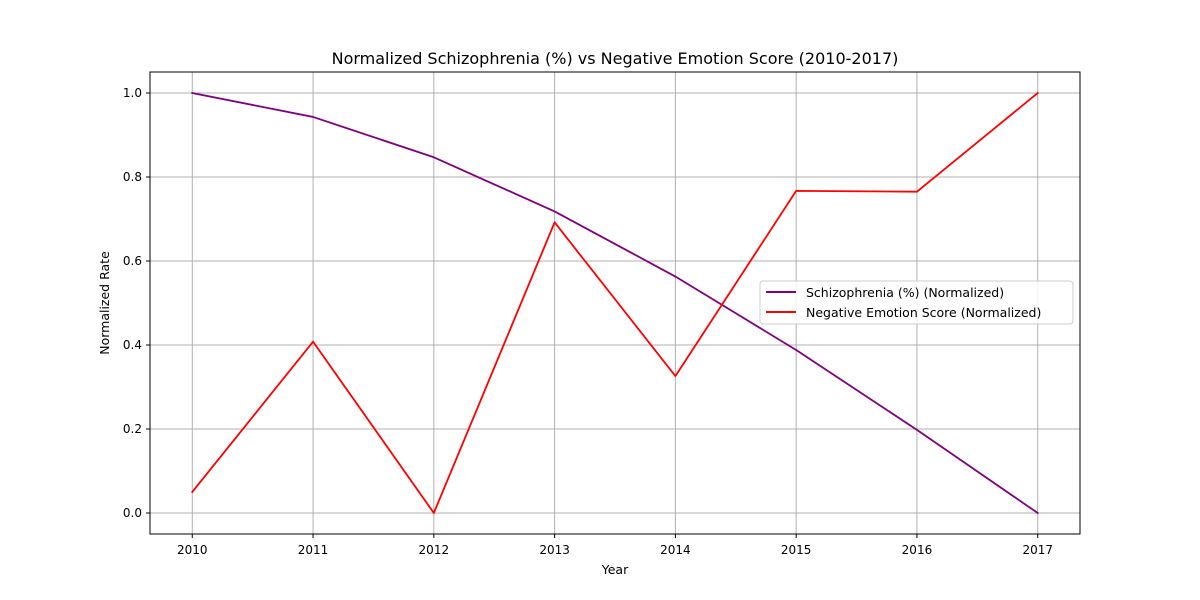  Describe the element at coordinates (923, 312) in the screenshot. I see `legend-label-negative-emotion: Negative Emotion Score (Normalized)` at that location.